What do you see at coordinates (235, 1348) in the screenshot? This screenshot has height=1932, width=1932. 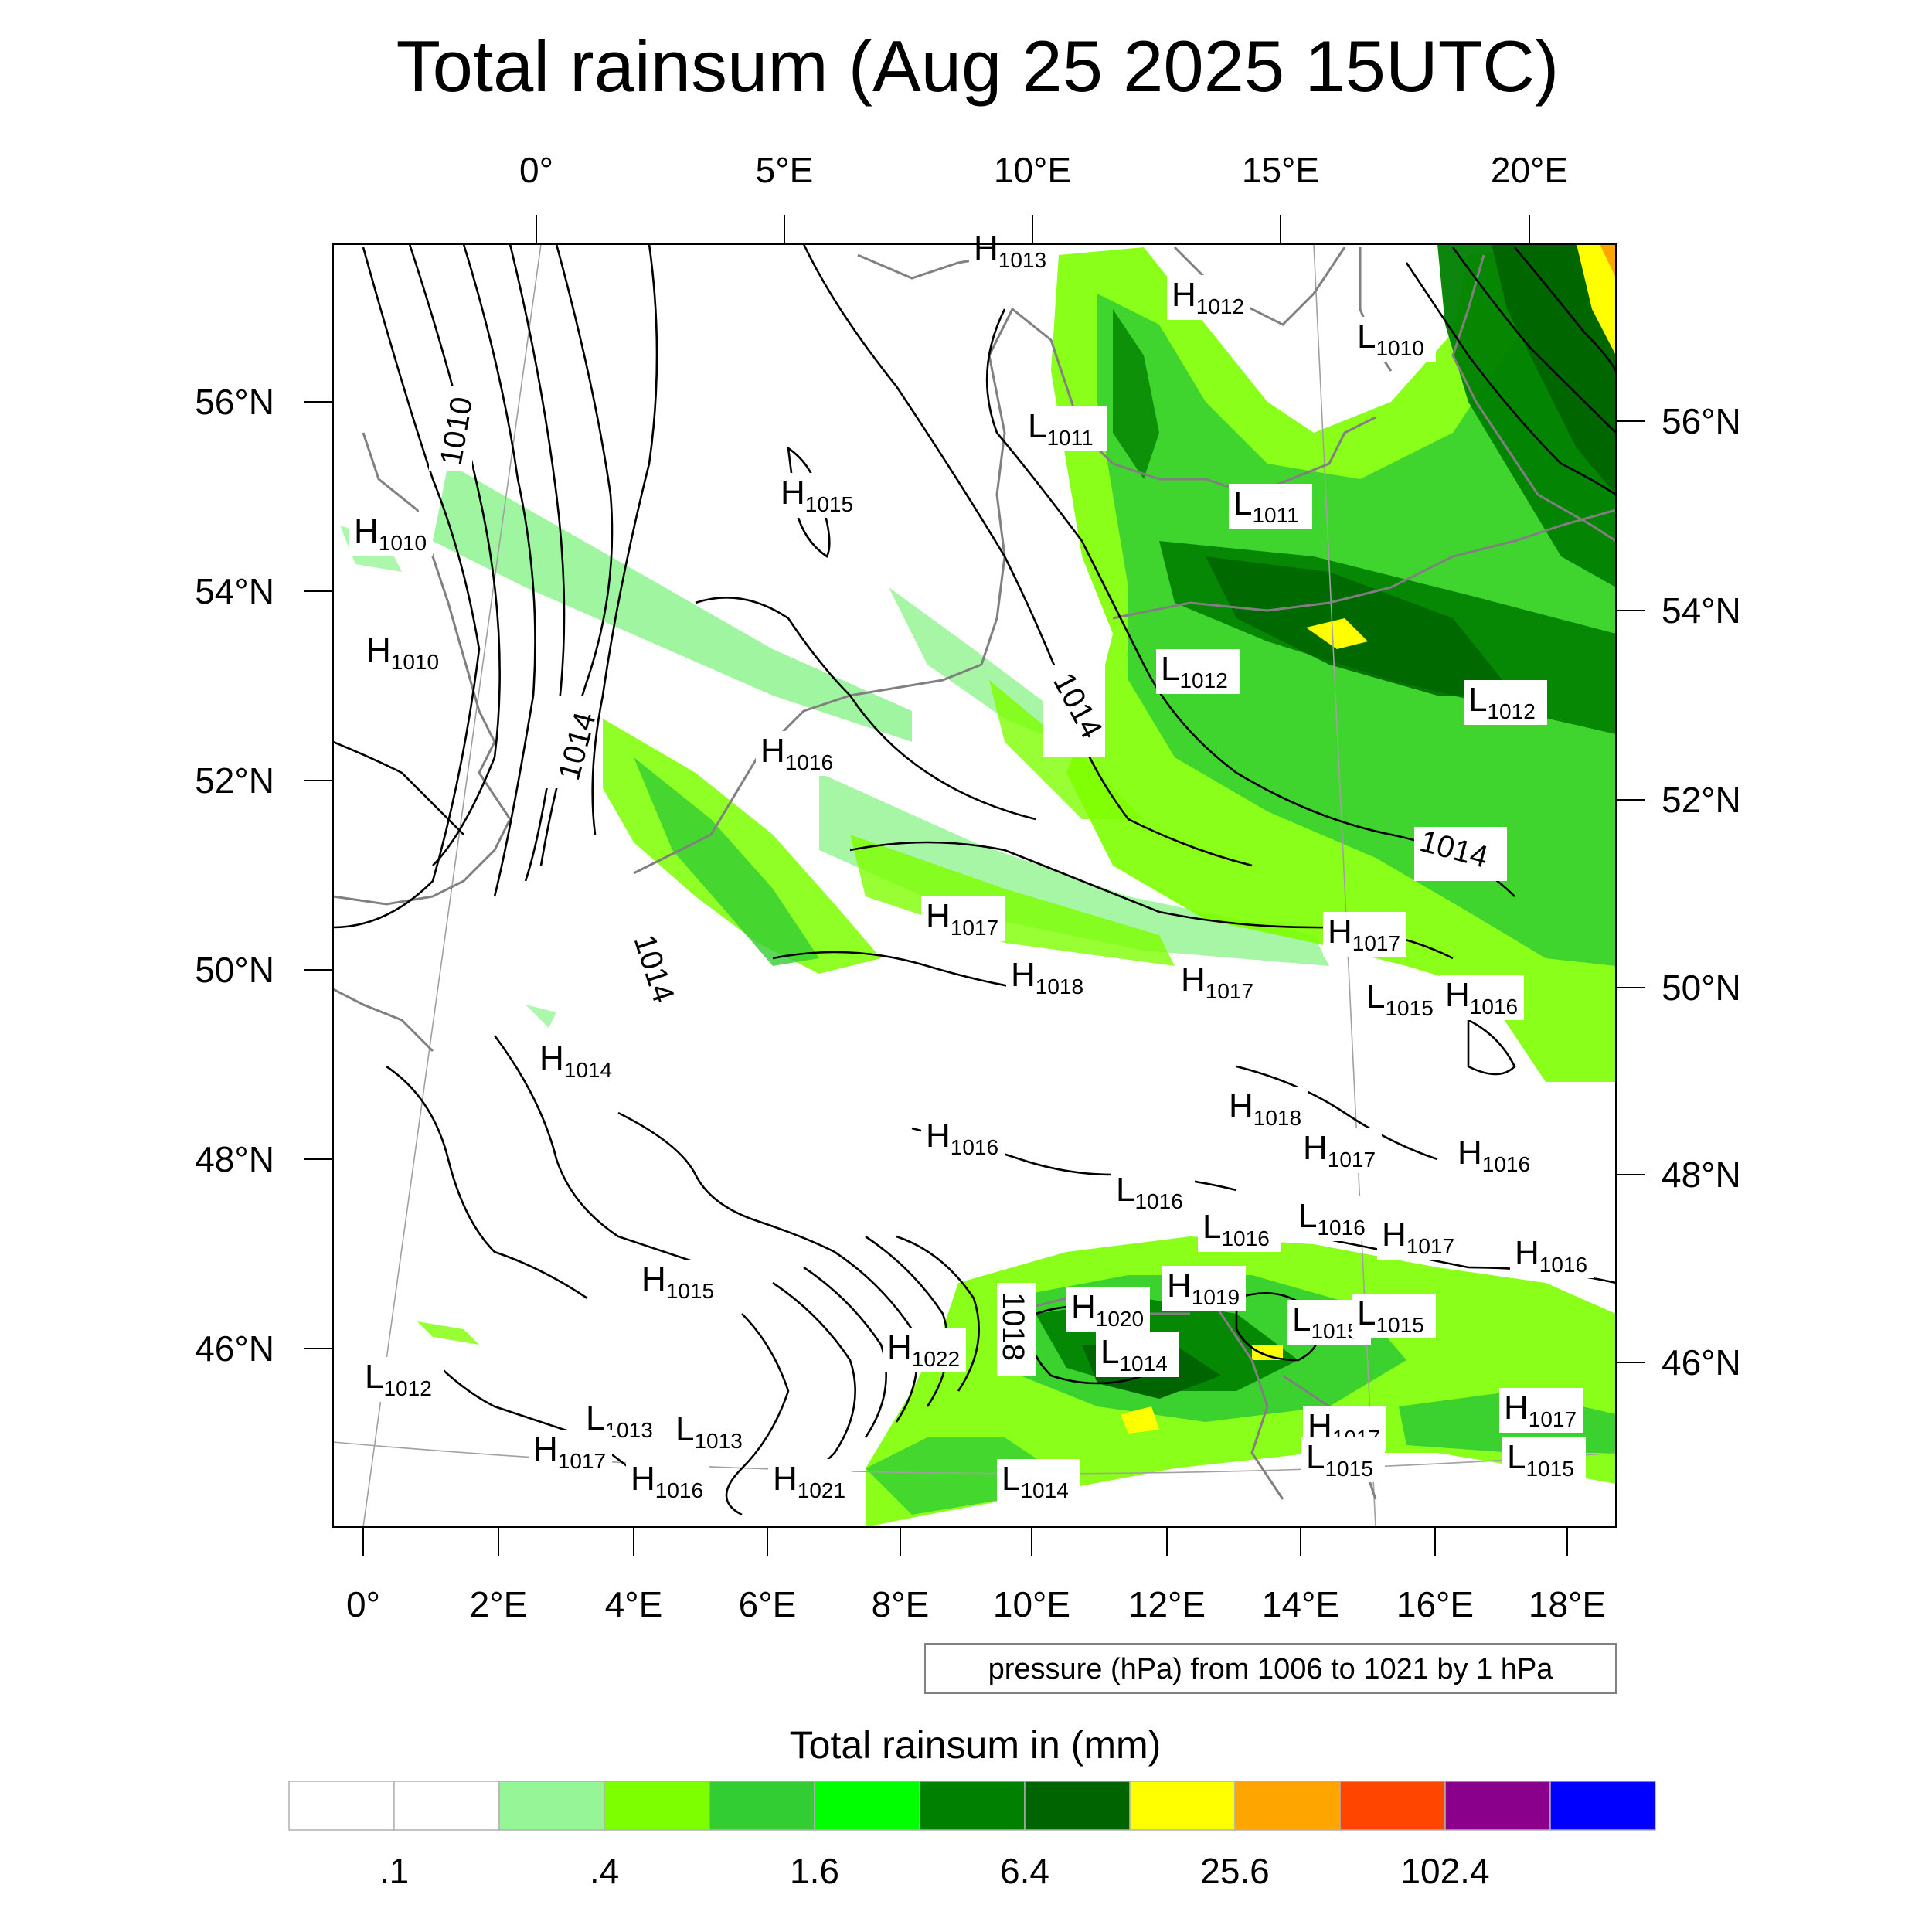 I see `left-lat-label: 46°N` at bounding box center [235, 1348].